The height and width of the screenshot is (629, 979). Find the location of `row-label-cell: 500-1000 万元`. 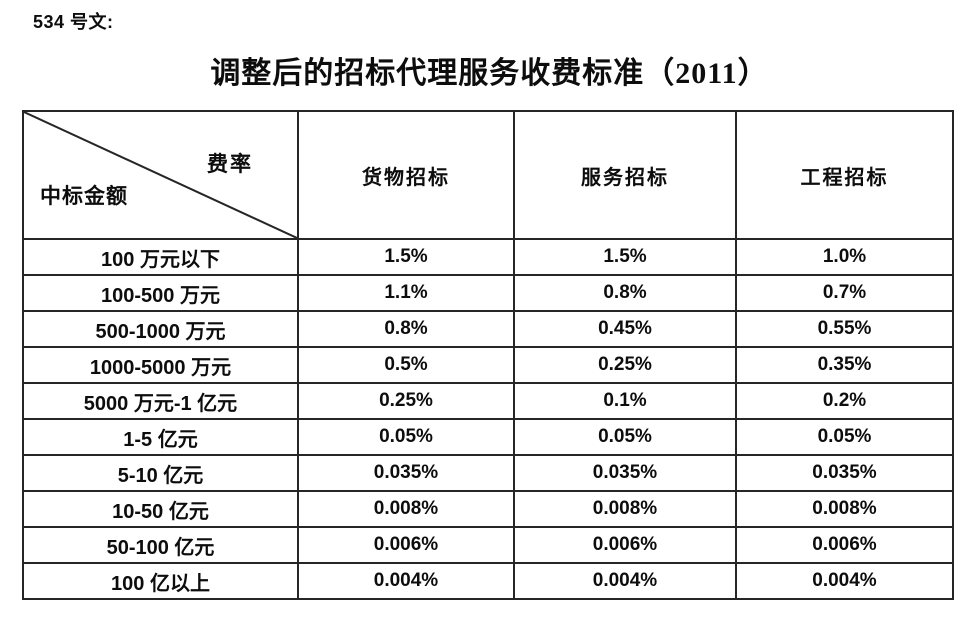

row-label-cell: 500-1000 万元 is located at coordinates (160, 329).